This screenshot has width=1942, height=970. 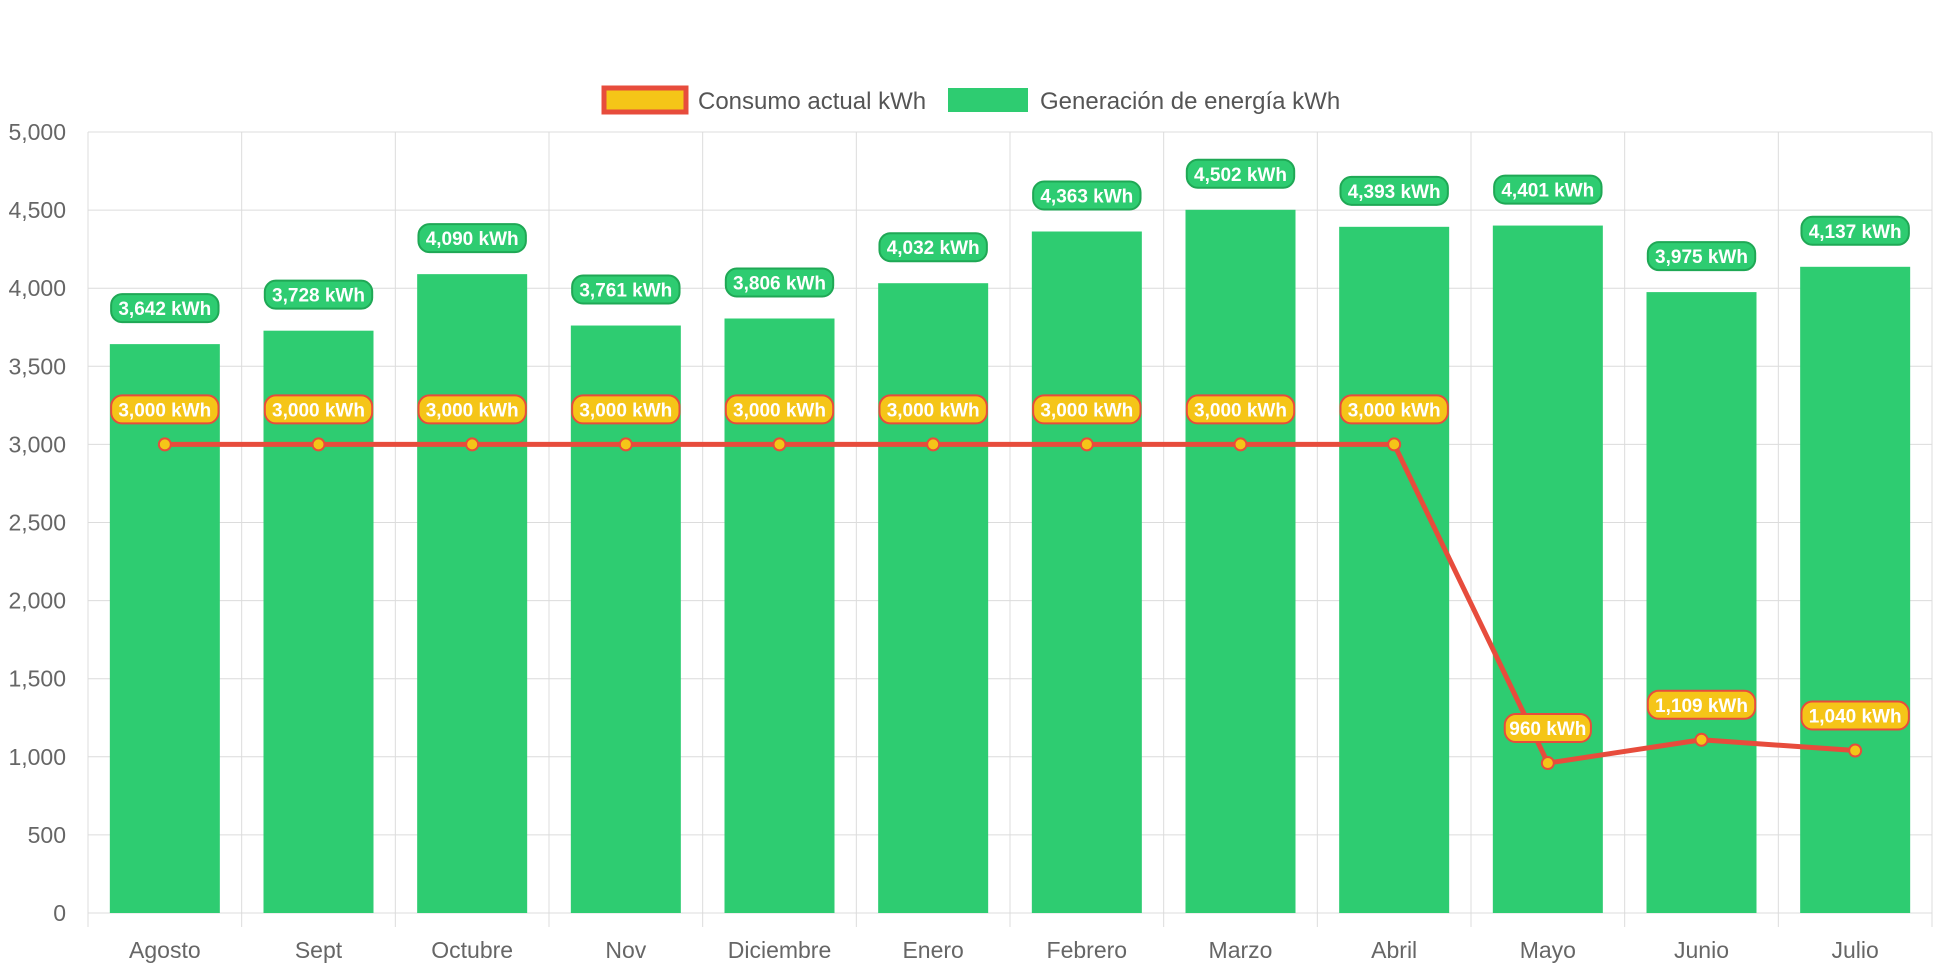 I want to click on x-tick-label: Julio, so click(x=1855, y=950).